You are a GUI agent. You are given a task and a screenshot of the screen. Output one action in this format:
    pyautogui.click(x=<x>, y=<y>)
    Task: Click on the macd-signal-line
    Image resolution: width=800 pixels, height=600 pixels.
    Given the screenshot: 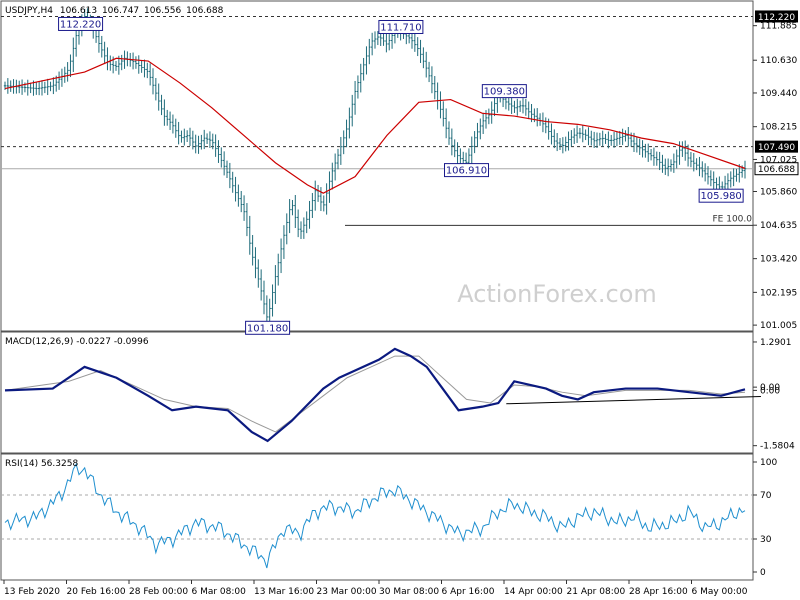 What is the action you would take?
    pyautogui.click(x=375, y=394)
    